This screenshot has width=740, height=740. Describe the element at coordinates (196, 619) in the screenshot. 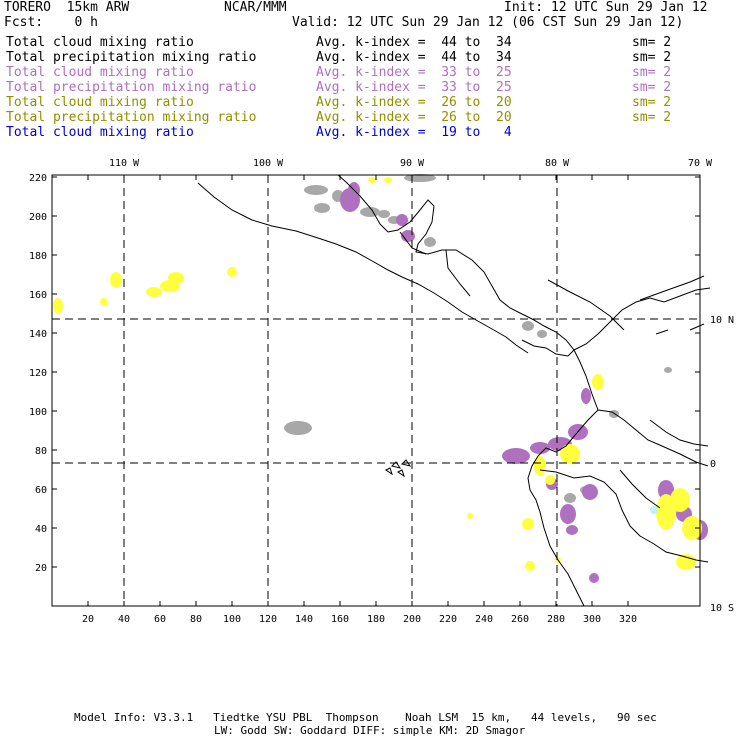

I see `x-tick-label: 80` at that location.